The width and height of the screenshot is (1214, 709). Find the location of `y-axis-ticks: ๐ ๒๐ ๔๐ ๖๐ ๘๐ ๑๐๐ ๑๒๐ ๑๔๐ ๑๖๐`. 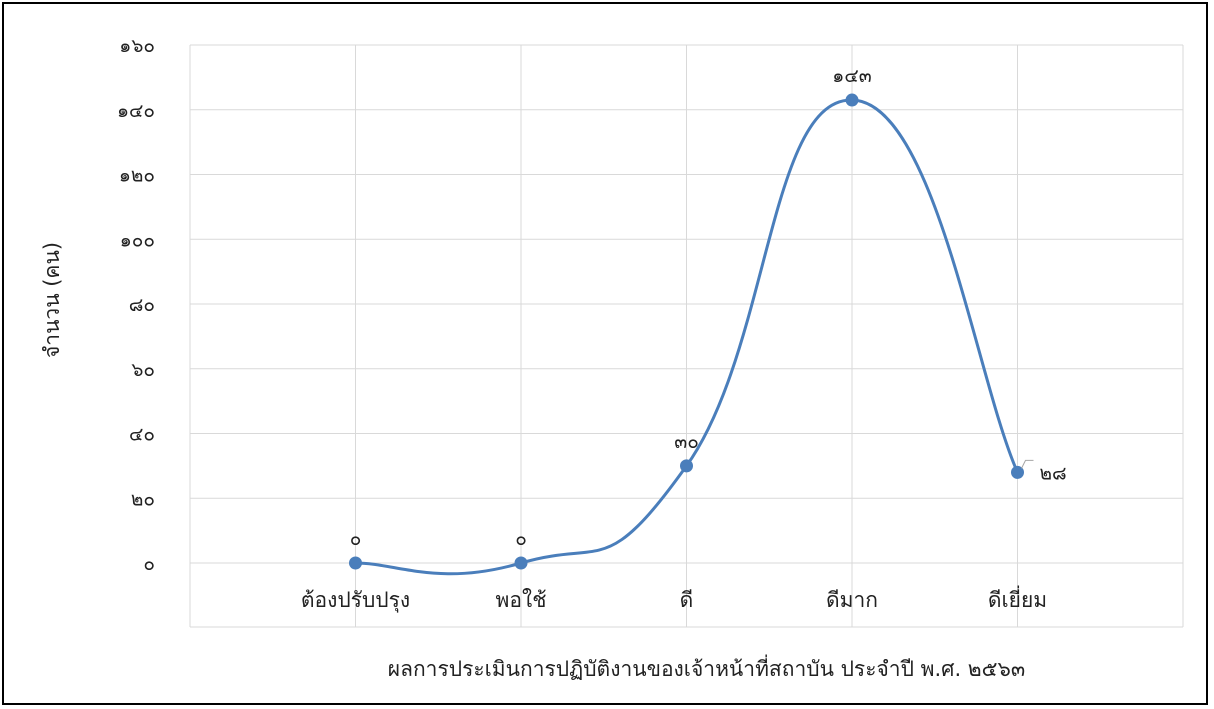

y-axis-ticks: ๐ ๒๐ ๔๐ ๖๐ ๘๐ ๑๐๐ ๑๒๐ ๑๔๐ ๑๖๐ is located at coordinates (136, 305).